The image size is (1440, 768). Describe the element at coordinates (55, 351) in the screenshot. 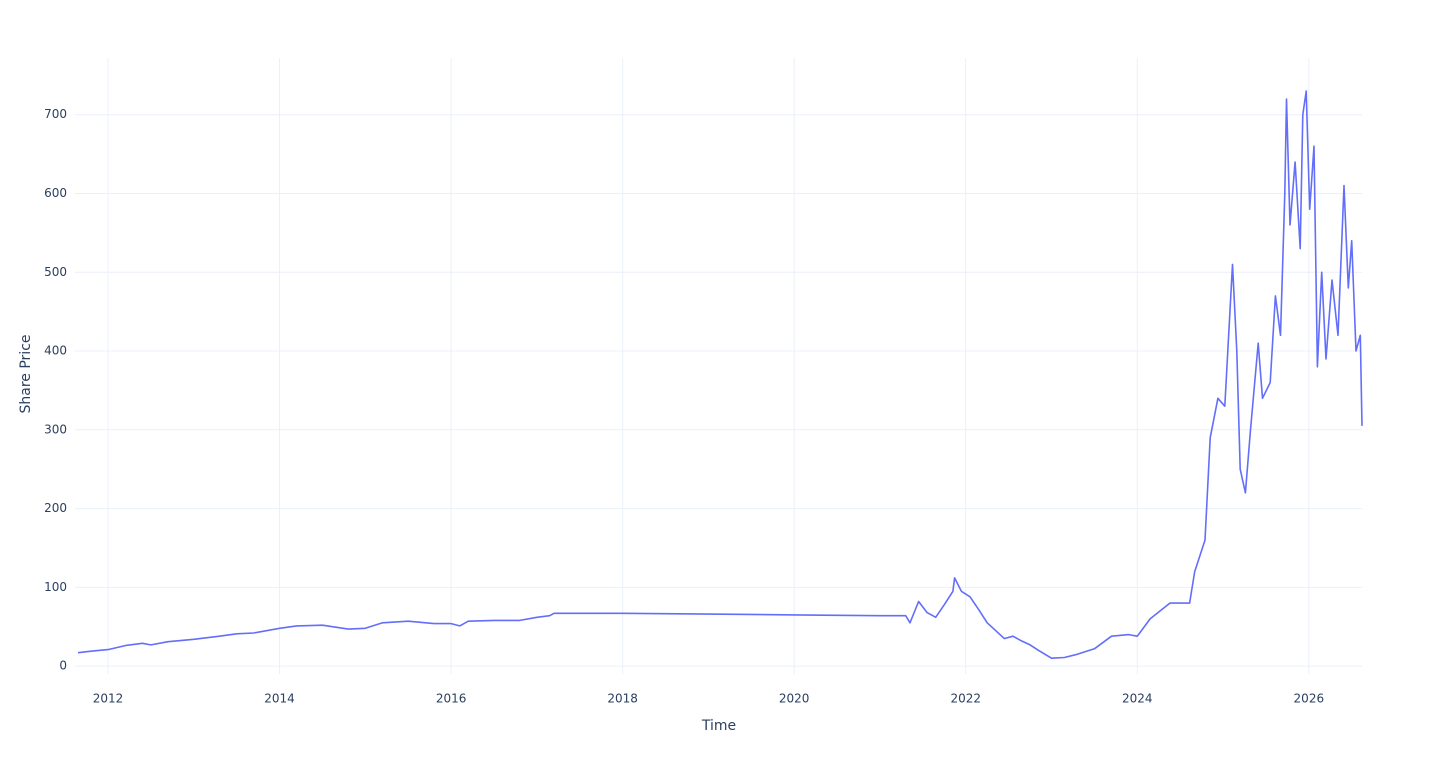

I see `y-tick-label: 400` at that location.